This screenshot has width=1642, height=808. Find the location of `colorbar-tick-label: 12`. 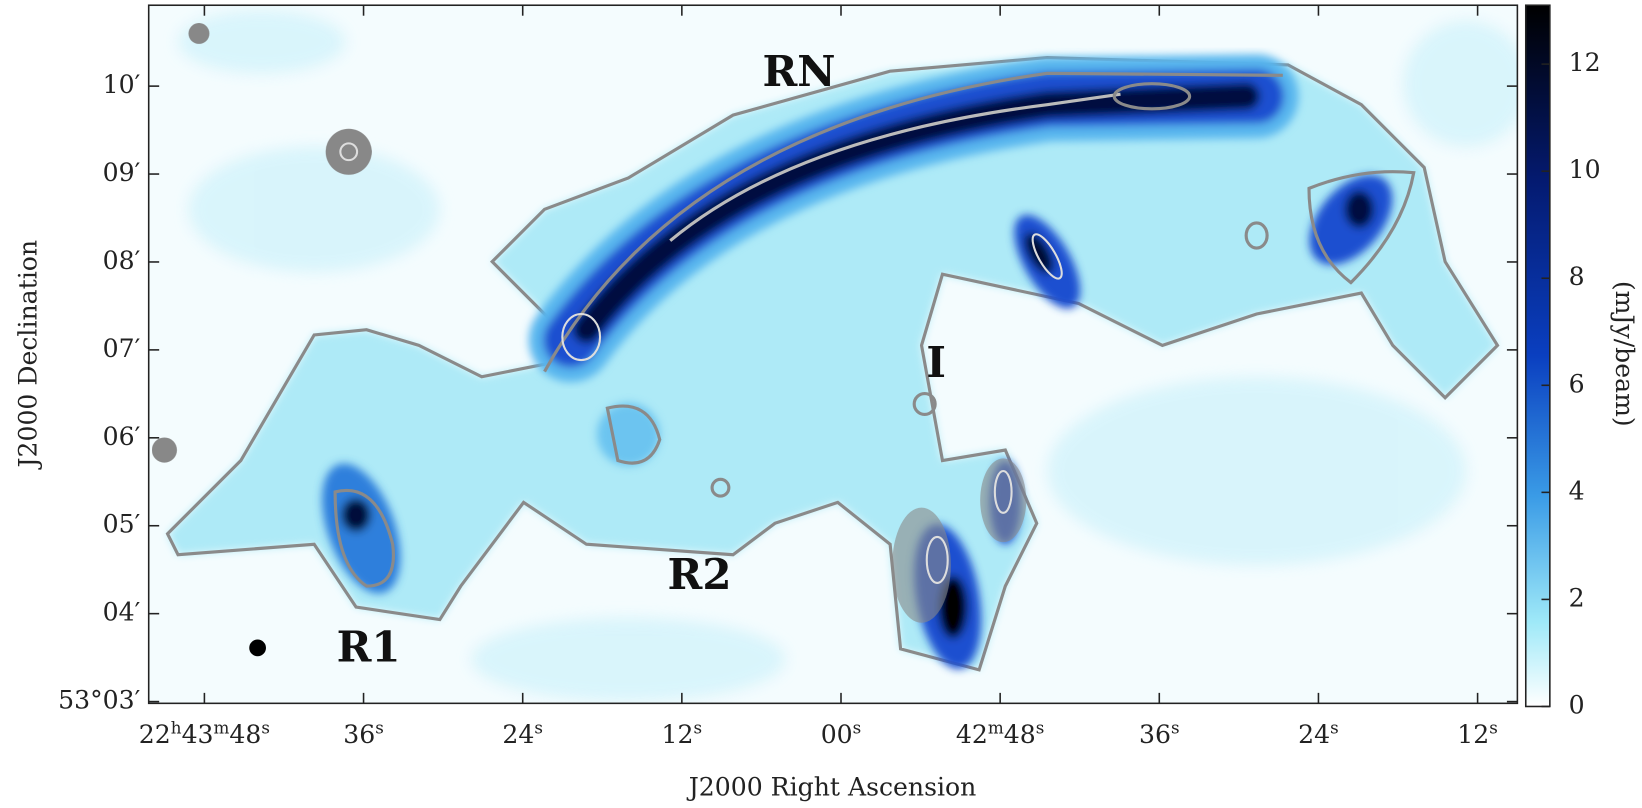

colorbar-tick-label: 12 is located at coordinates (1585, 62).